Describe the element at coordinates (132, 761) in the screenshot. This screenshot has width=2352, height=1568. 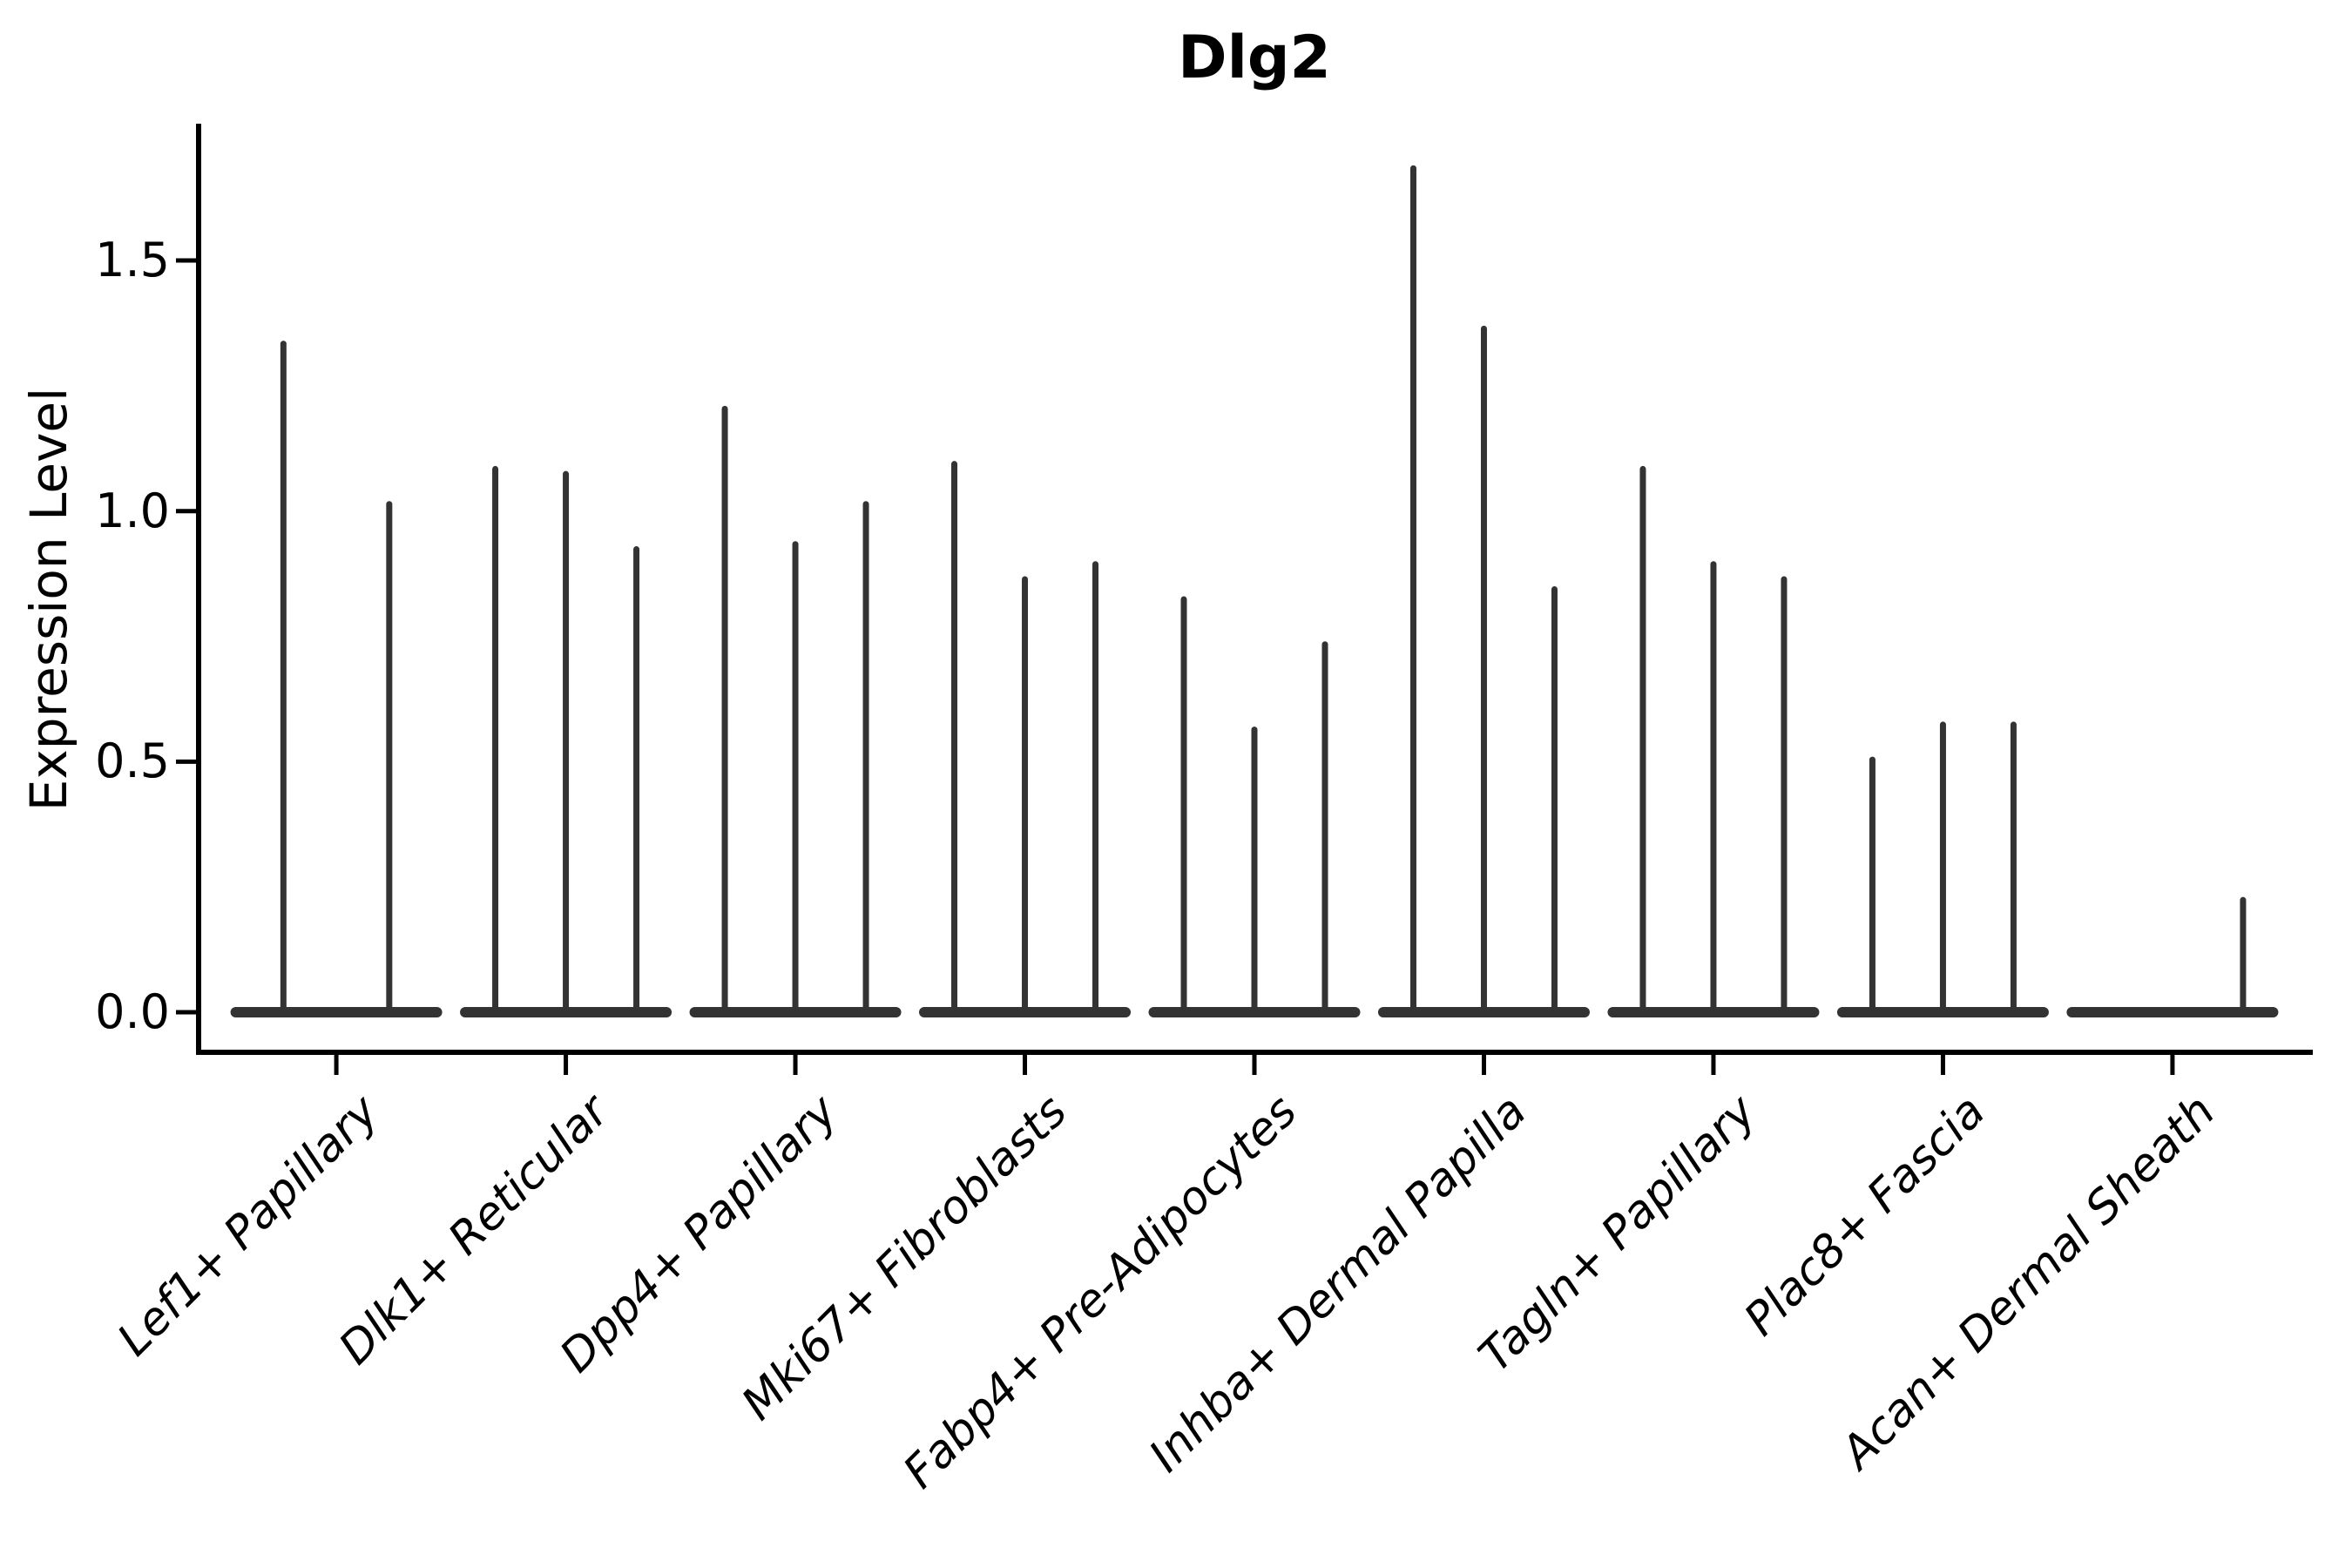
I see `y-tick-label: 0.5` at that location.